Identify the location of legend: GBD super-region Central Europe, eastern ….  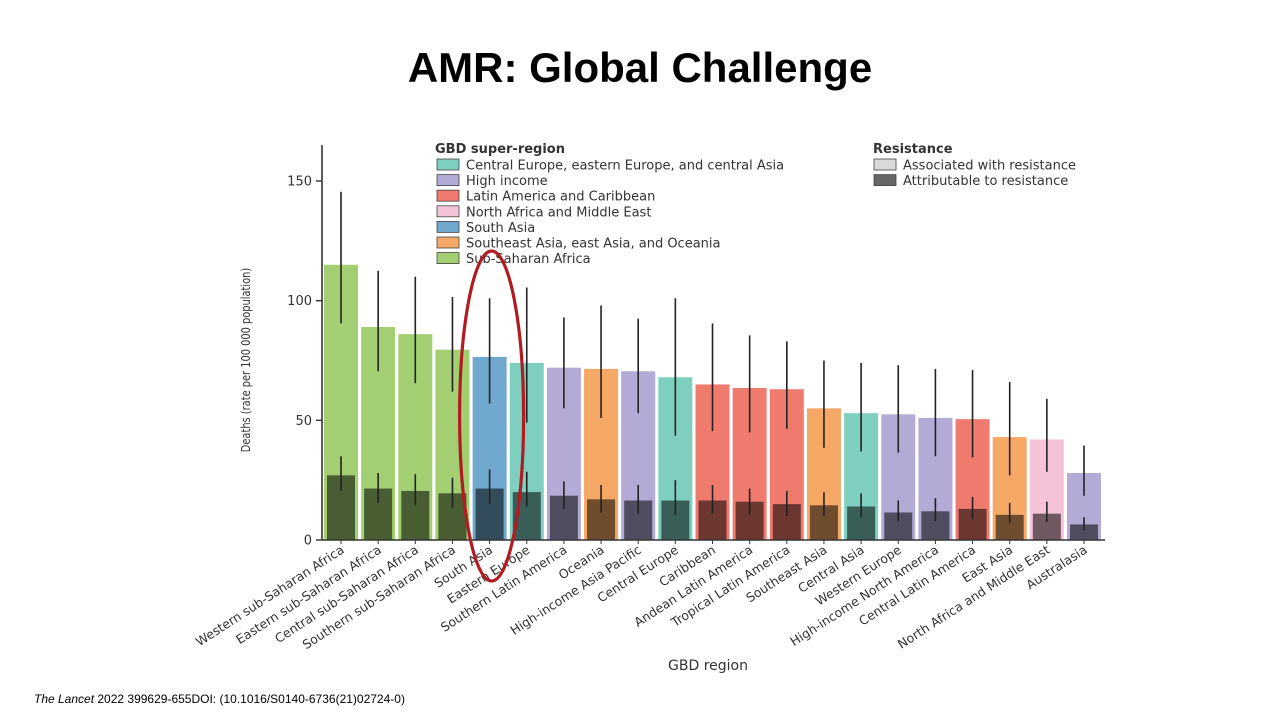
(755, 204).